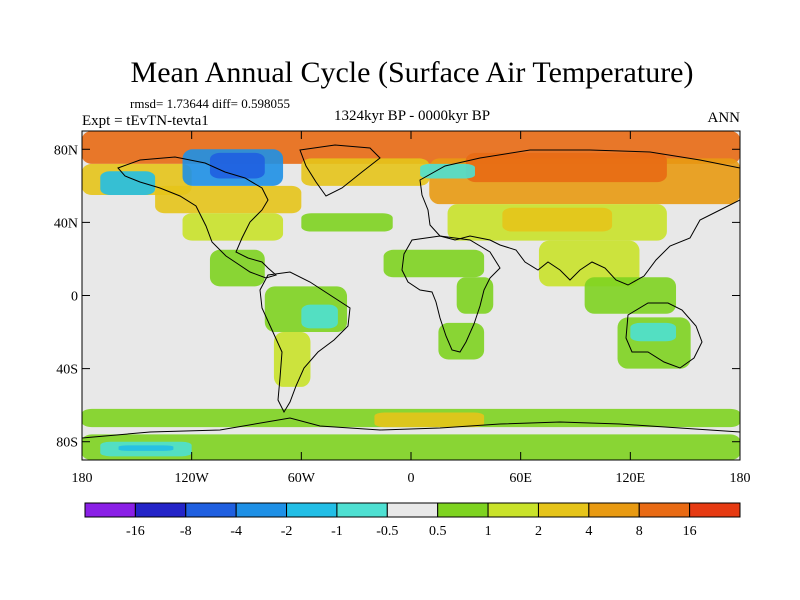 This screenshot has width=800, height=600. I want to click on colorbar-label: 16, so click(690, 531).